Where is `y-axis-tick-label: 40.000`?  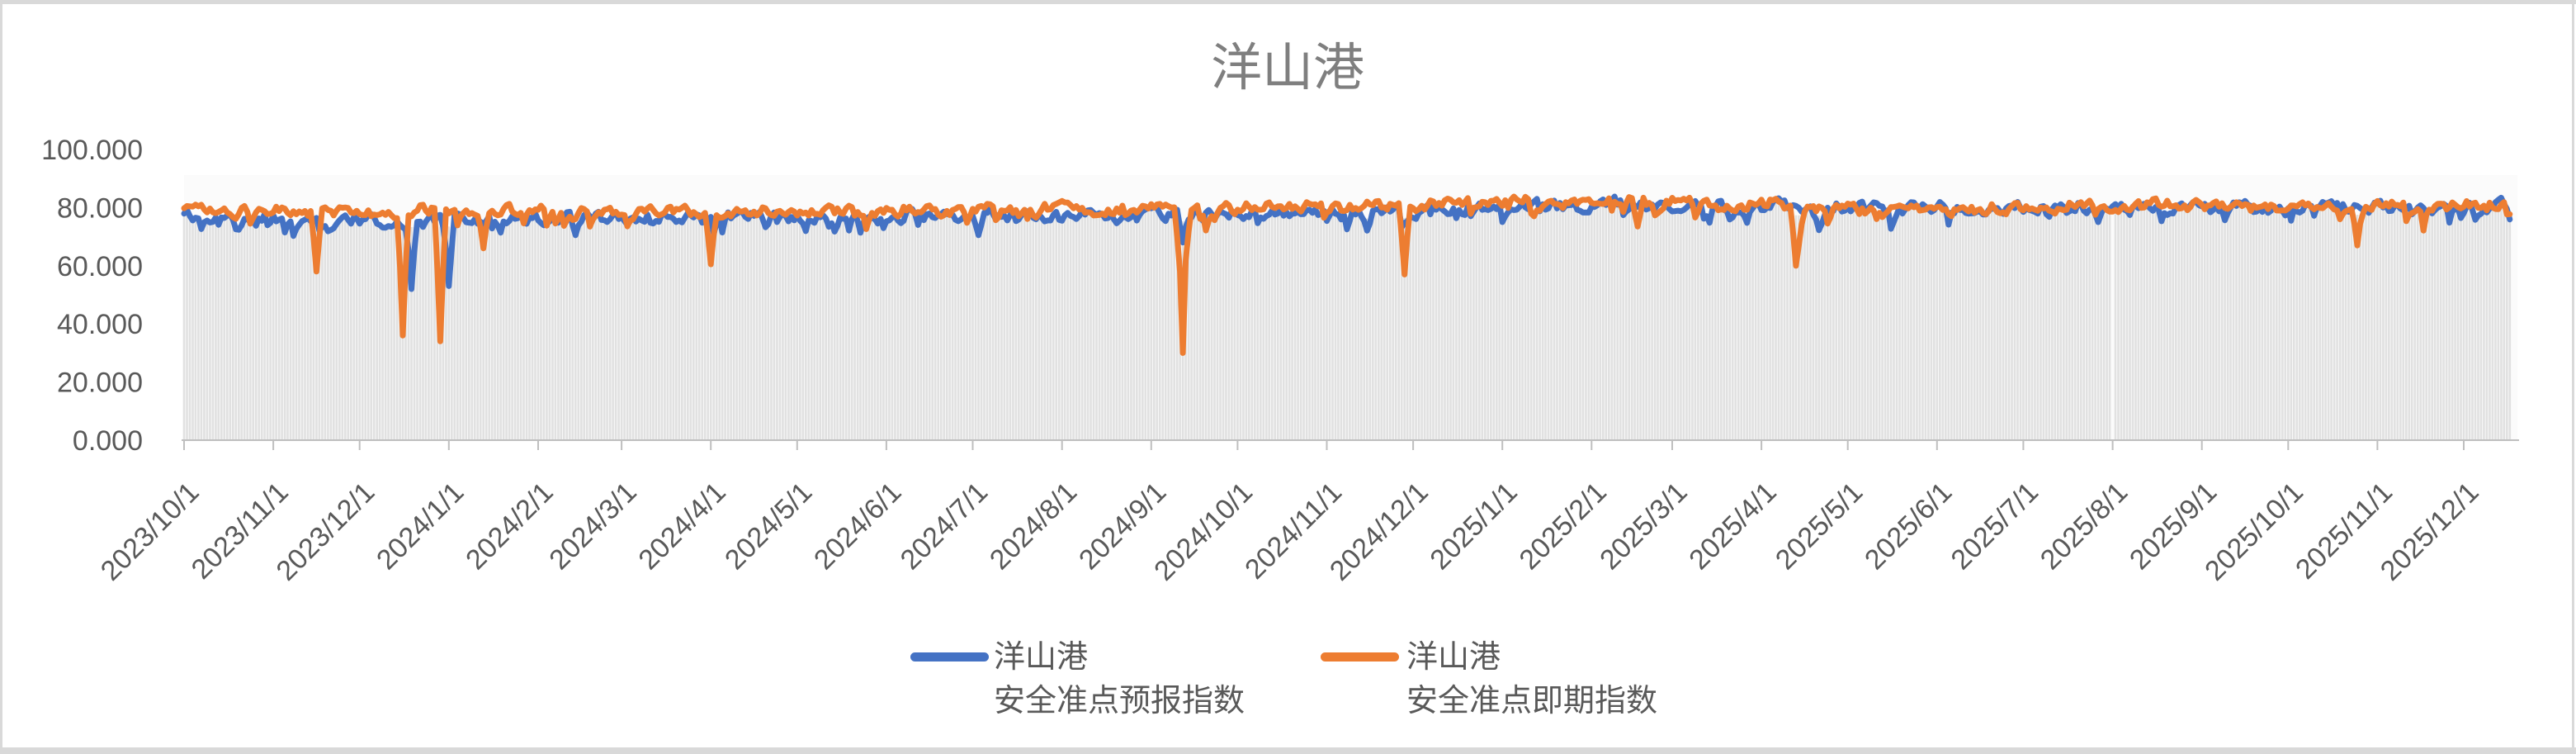
y-axis-tick-label: 40.000 is located at coordinates (100, 324).